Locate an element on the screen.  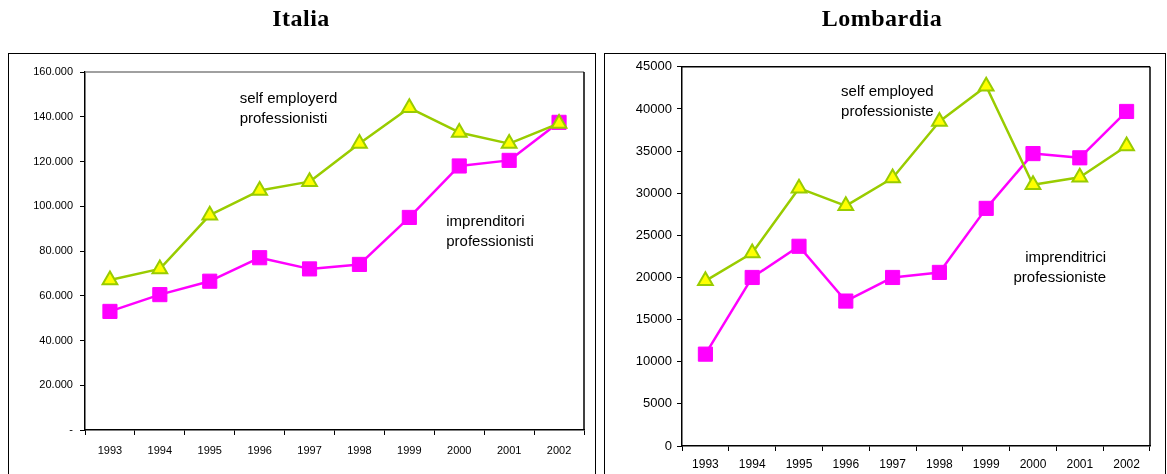
y-tick-label: 20.000 is located at coordinates (56, 384).